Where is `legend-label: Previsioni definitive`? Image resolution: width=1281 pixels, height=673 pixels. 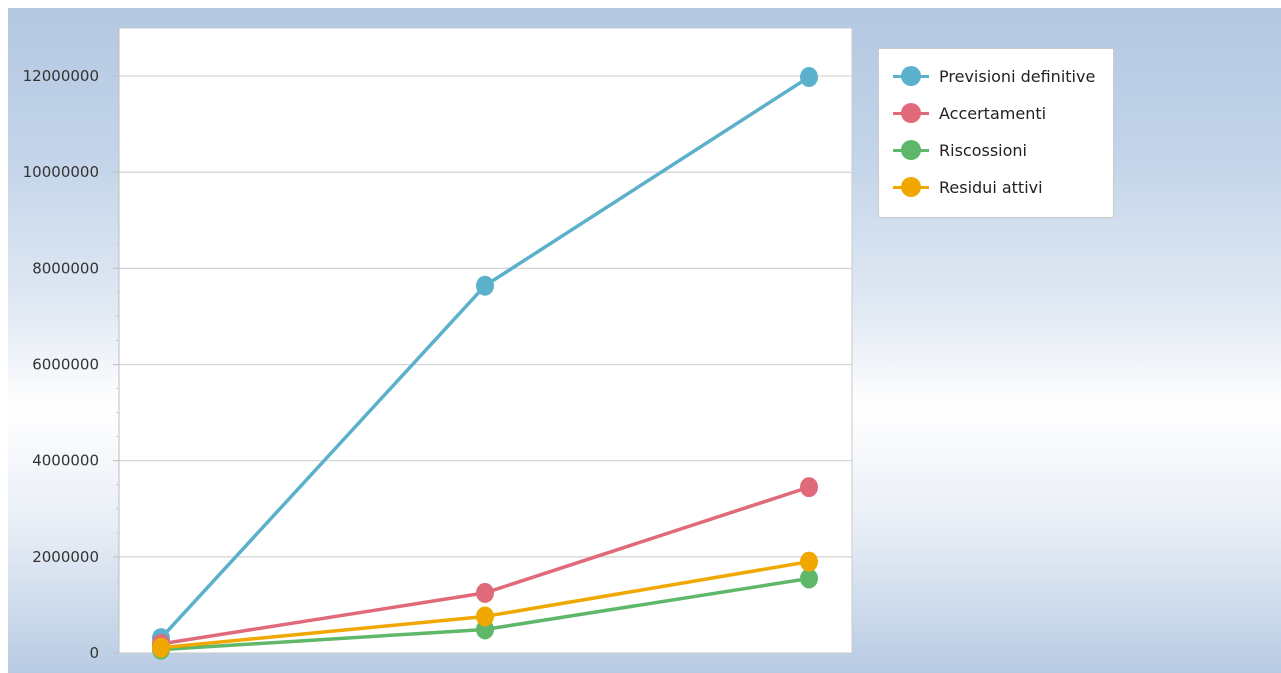 legend-label: Previsioni definitive is located at coordinates (1017, 76).